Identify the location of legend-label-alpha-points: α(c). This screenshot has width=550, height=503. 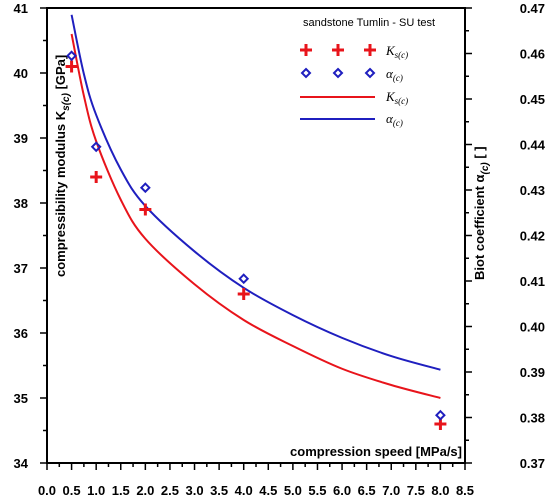
(394, 74).